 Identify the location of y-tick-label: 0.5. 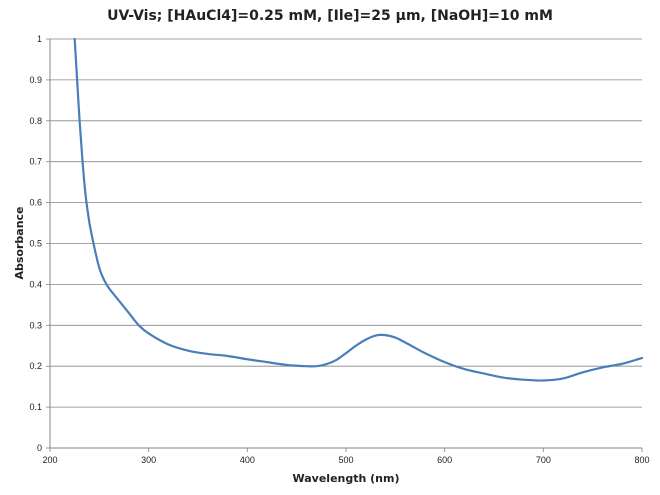
(35, 244).